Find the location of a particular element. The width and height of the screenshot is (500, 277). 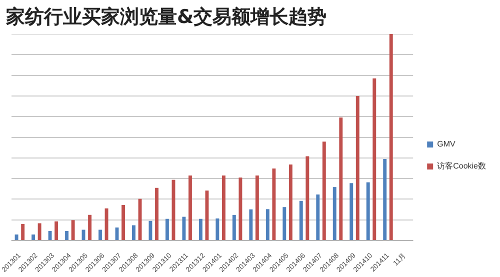

chart-title: 家纺行业买家浏览量&交易额增长趋势 is located at coordinates (166, 17).